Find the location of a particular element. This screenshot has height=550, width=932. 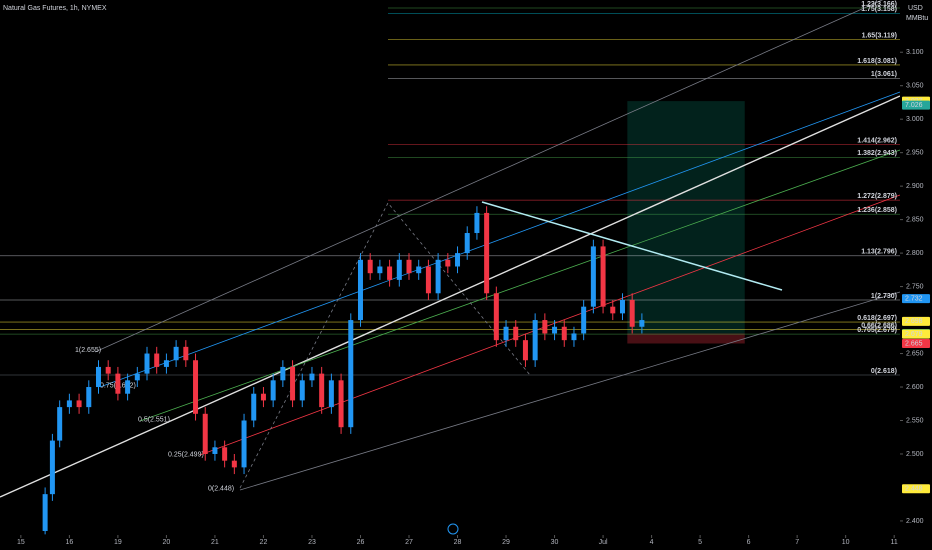

y-tick-label: 2.550 is located at coordinates (915, 420).